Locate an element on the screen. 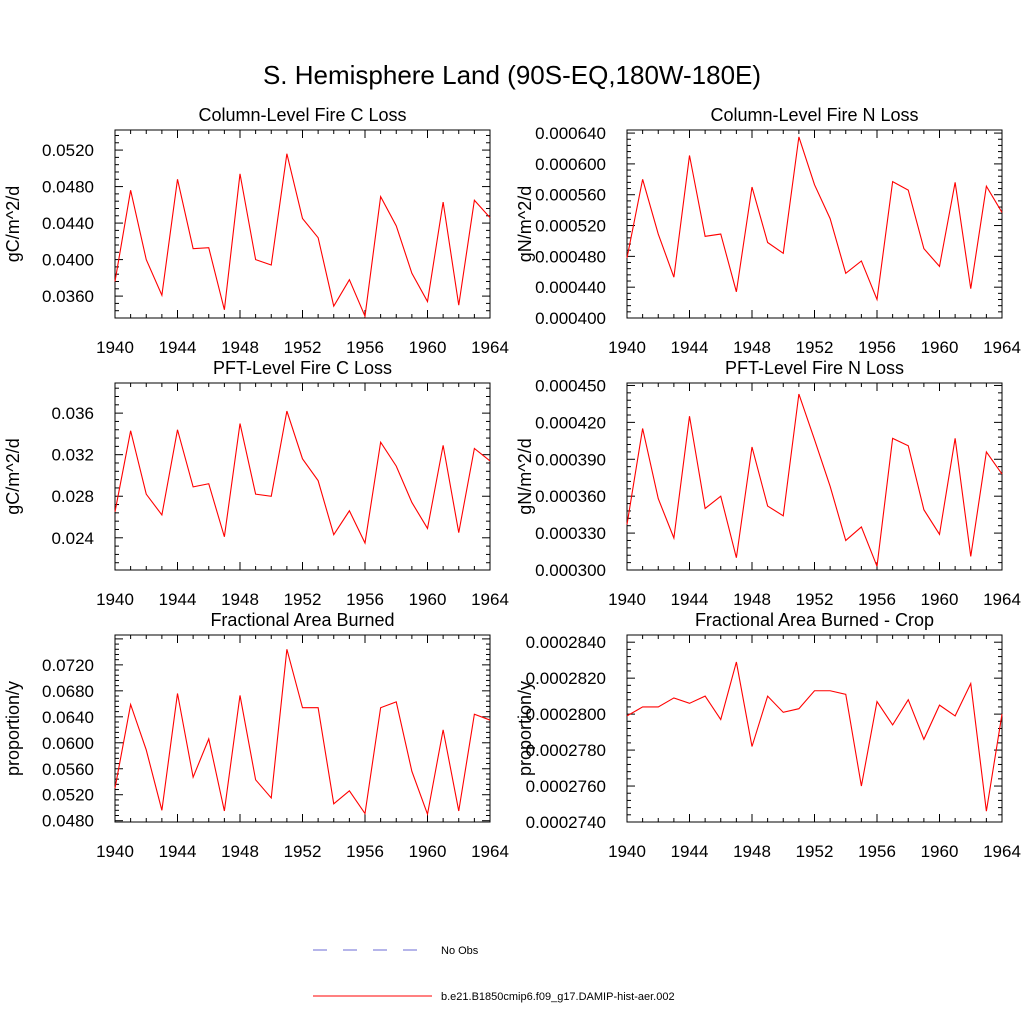  y-tick-label: 0.000360 is located at coordinates (570, 496).